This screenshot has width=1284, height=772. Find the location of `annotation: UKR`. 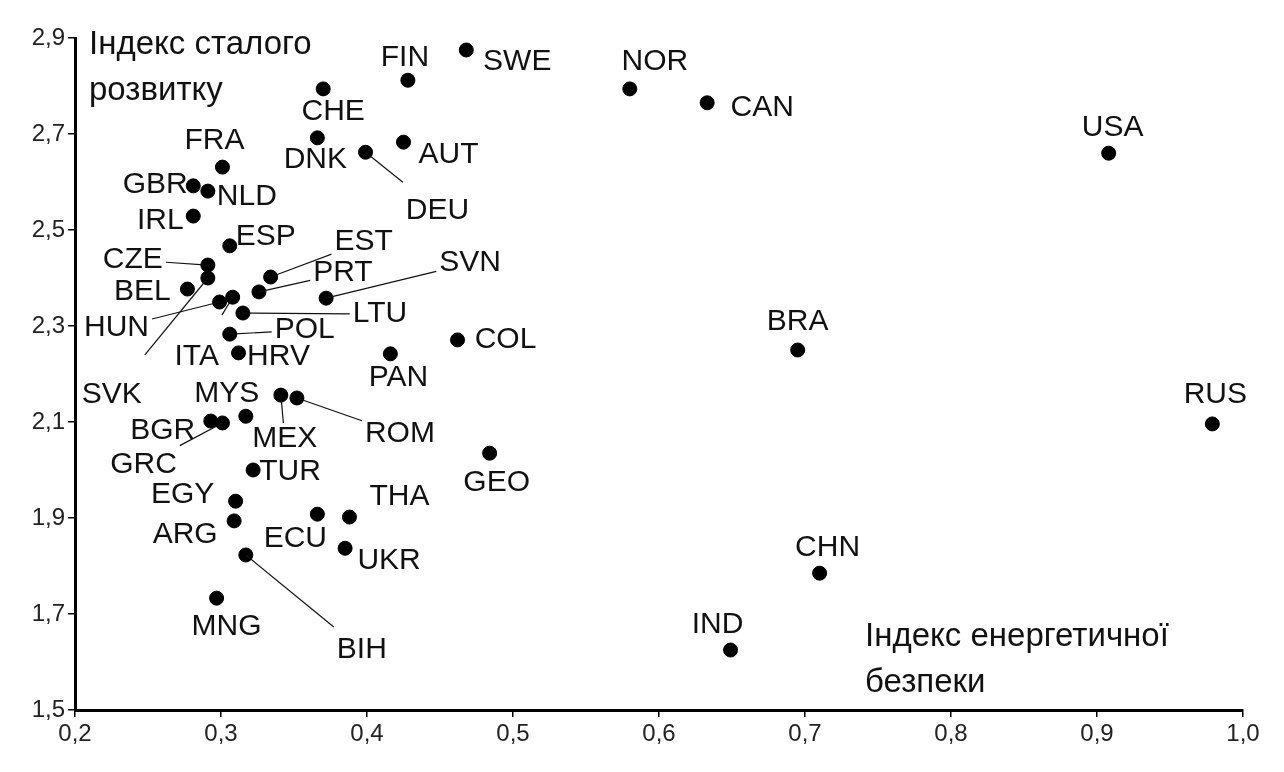

annotation: UKR is located at coordinates (389, 558).